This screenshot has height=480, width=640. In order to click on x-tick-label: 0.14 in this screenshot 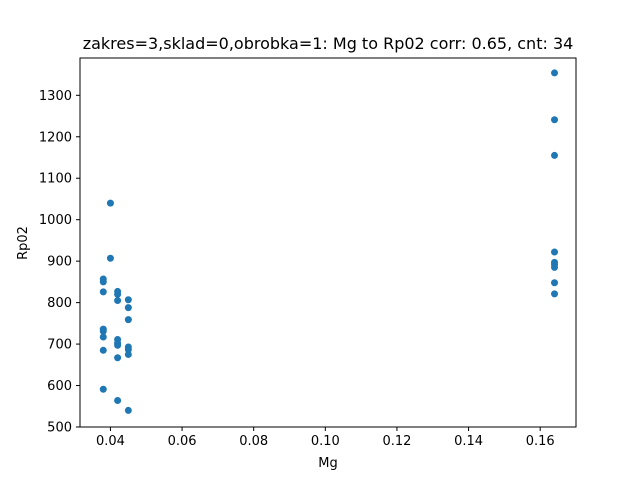, I will do `click(468, 441)`.